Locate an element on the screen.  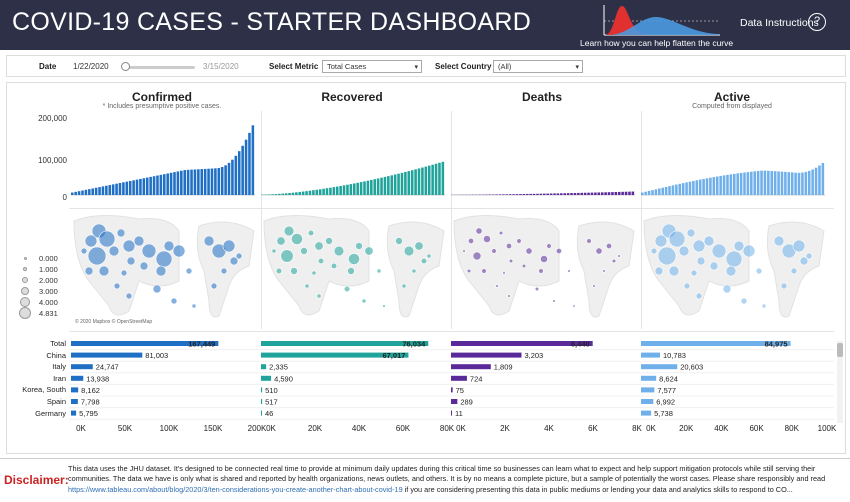
active-map is located at coordinates (734, 266).